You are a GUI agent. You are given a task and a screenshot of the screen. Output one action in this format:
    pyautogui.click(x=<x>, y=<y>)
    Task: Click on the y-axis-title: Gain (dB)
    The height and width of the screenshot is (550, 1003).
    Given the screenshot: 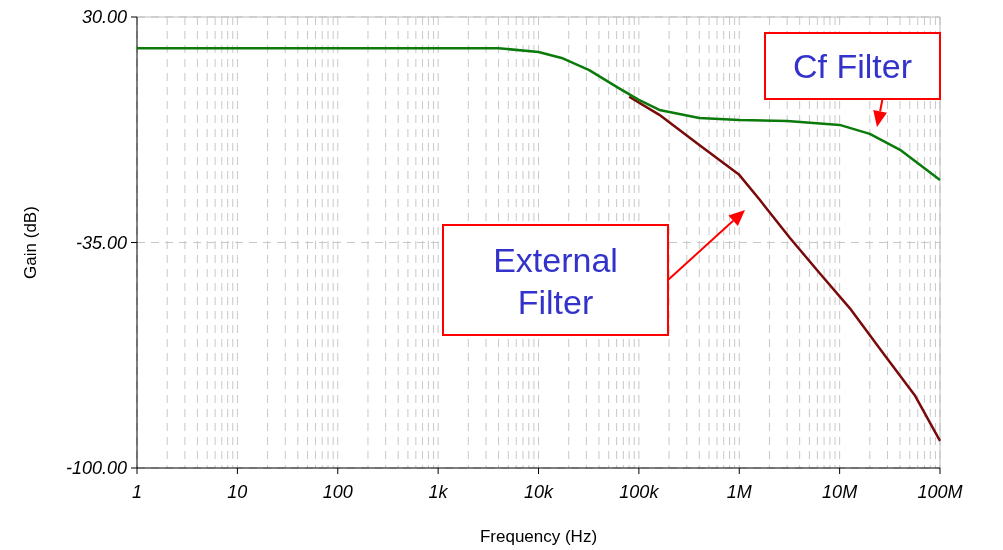 What is the action you would take?
    pyautogui.click(x=30, y=242)
    